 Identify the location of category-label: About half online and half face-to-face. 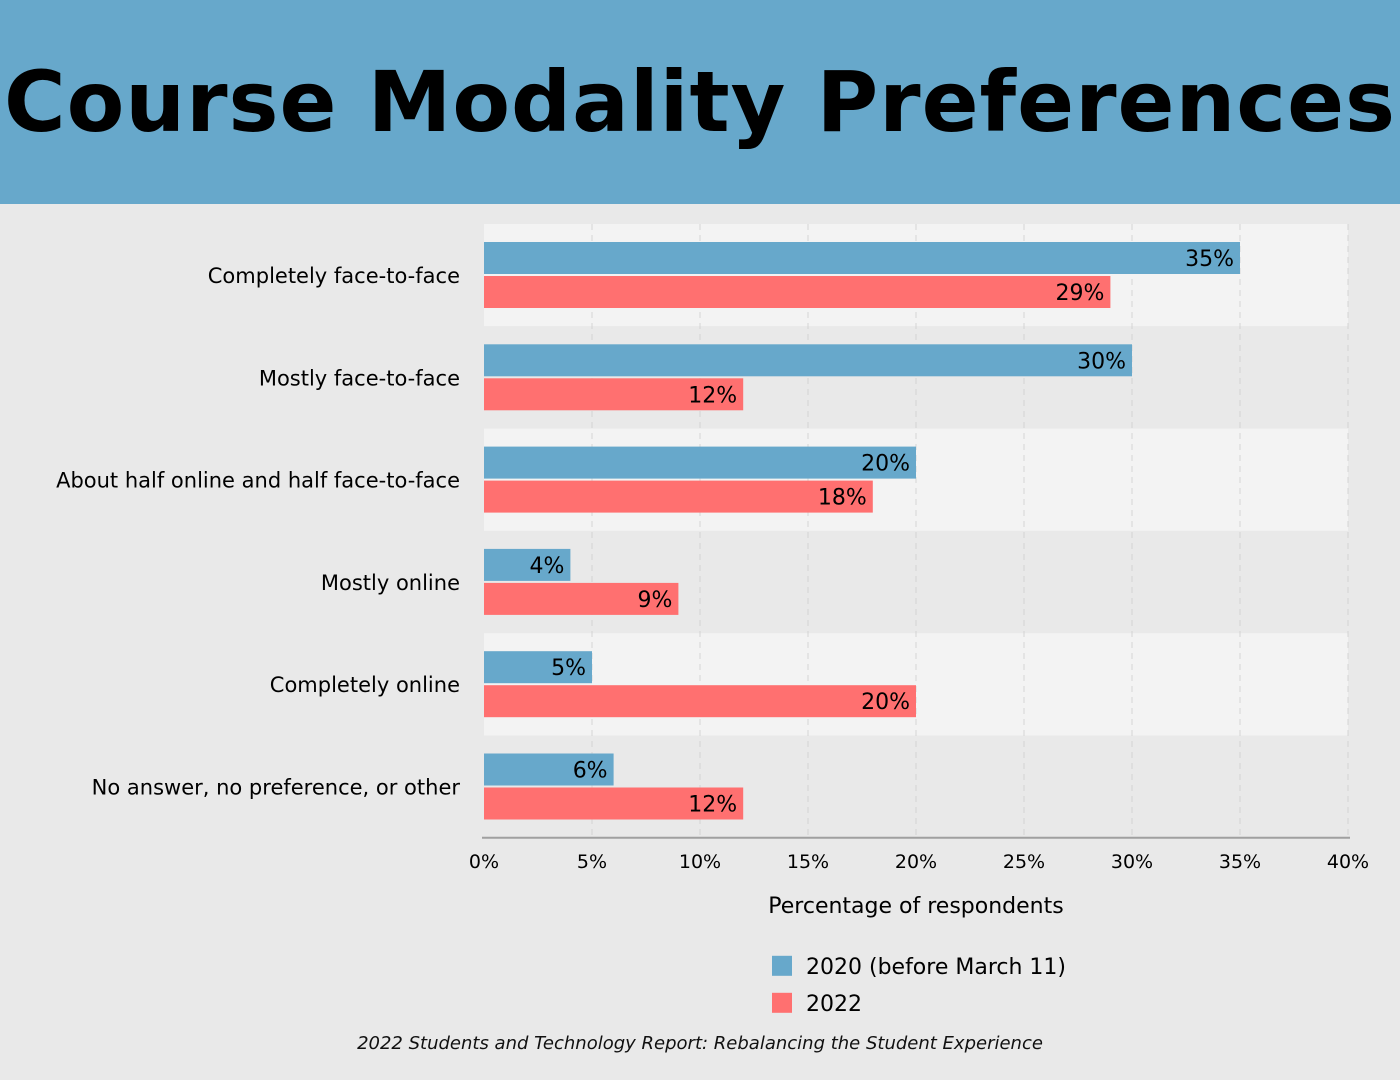
(258, 481).